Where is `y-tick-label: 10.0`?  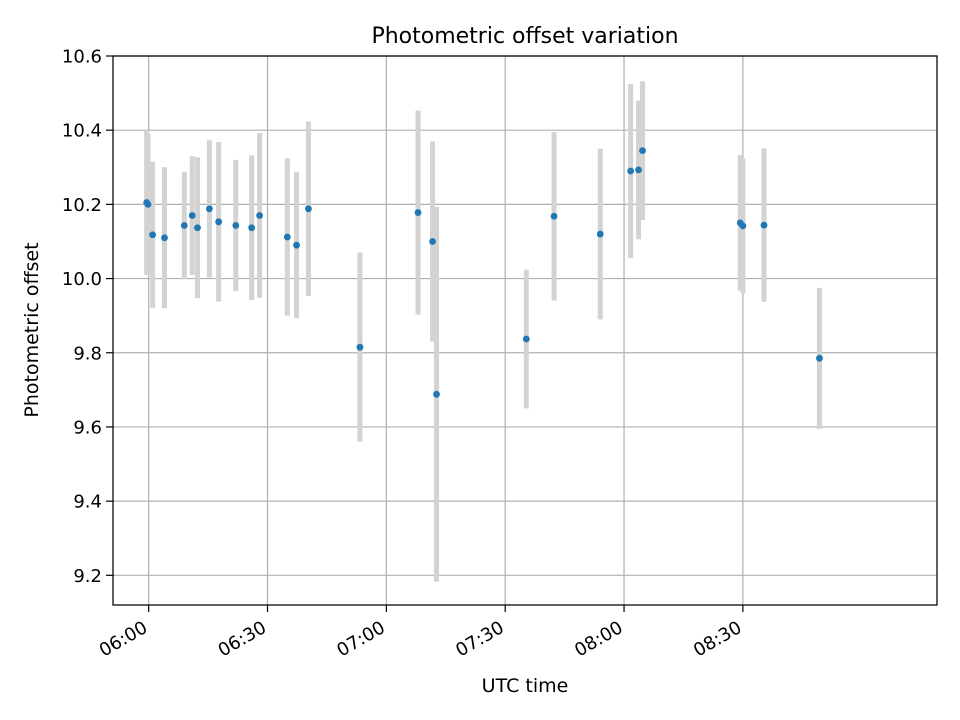 y-tick-label: 10.0 is located at coordinates (82, 279).